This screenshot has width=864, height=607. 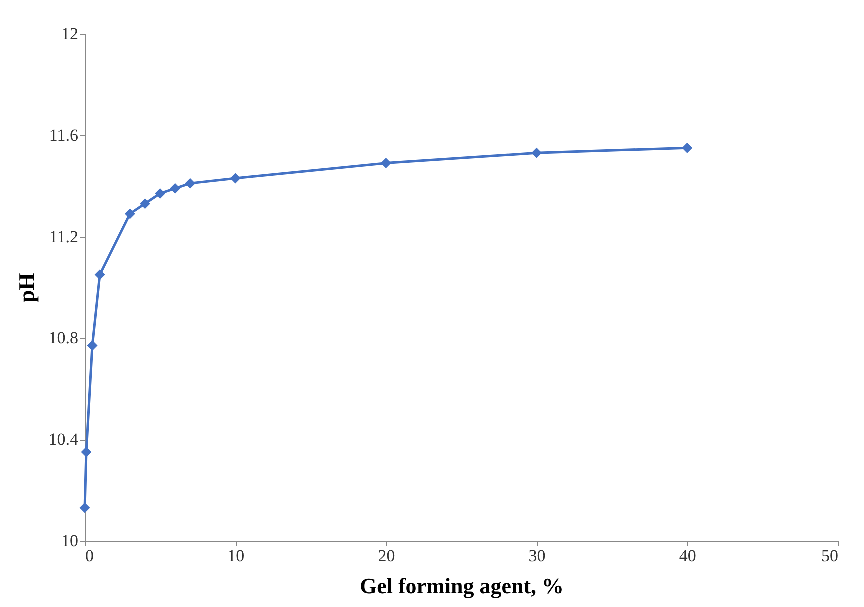 What do you see at coordinates (63, 338) in the screenshot?
I see `y-tick-label: 10.8` at bounding box center [63, 338].